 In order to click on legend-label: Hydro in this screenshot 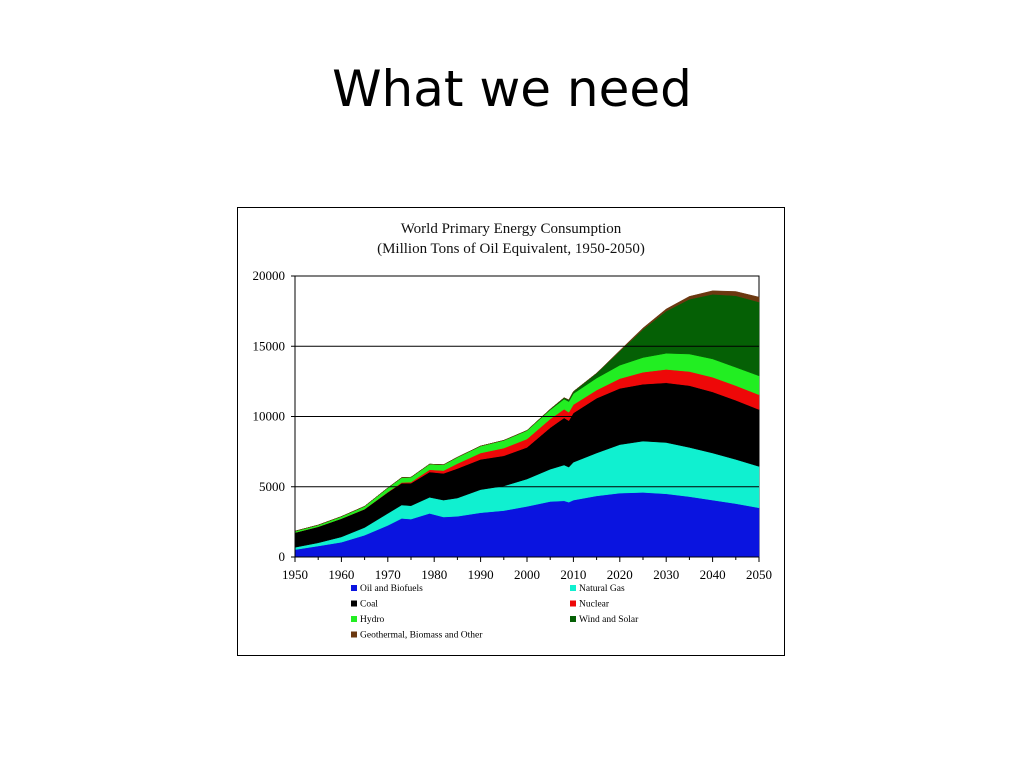, I will do `click(372, 620)`.